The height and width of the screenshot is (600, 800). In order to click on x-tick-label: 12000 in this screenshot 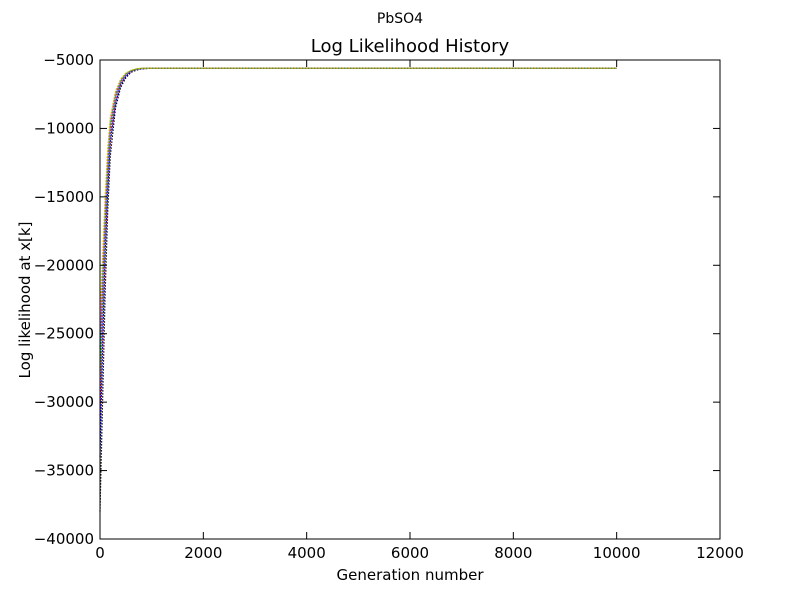, I will do `click(720, 553)`.